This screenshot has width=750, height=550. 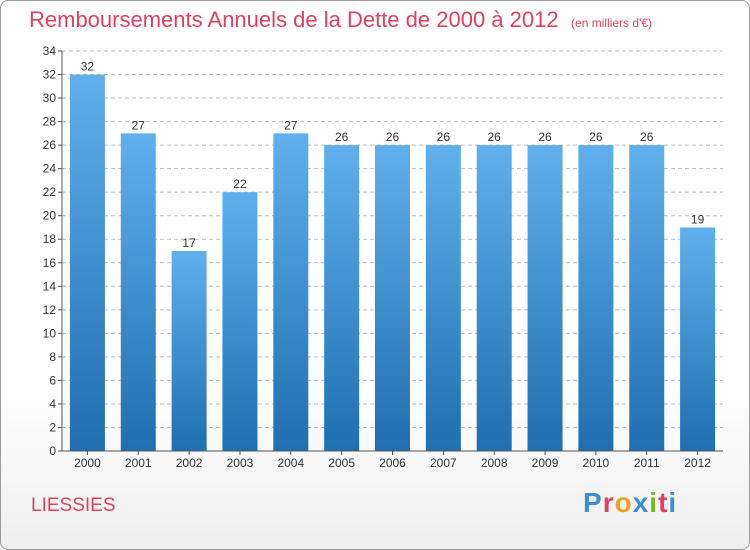 I want to click on x-tick-label: 2009, so click(x=545, y=463).